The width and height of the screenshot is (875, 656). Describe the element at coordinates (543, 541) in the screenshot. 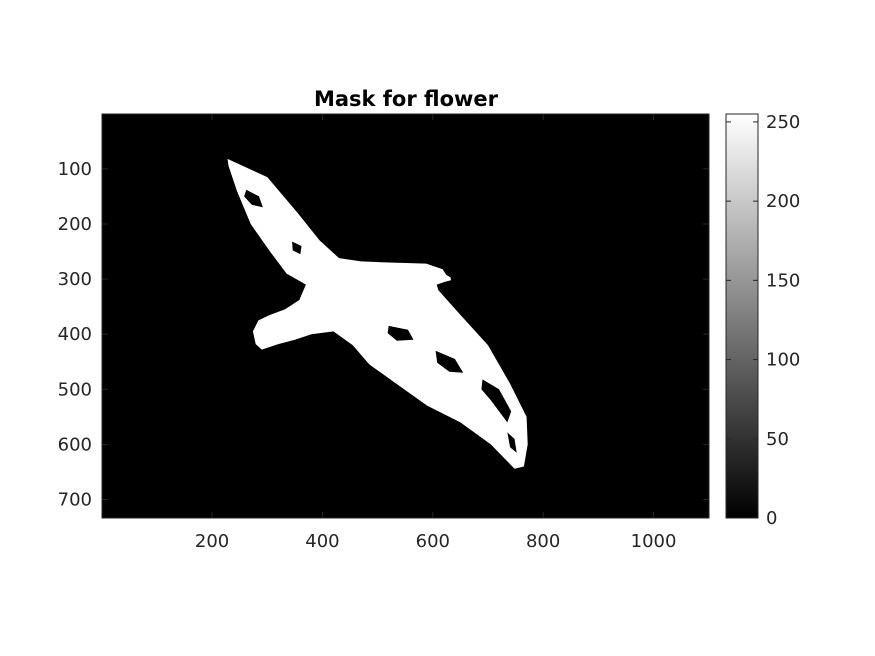

I see `x-tick-label: 800` at that location.